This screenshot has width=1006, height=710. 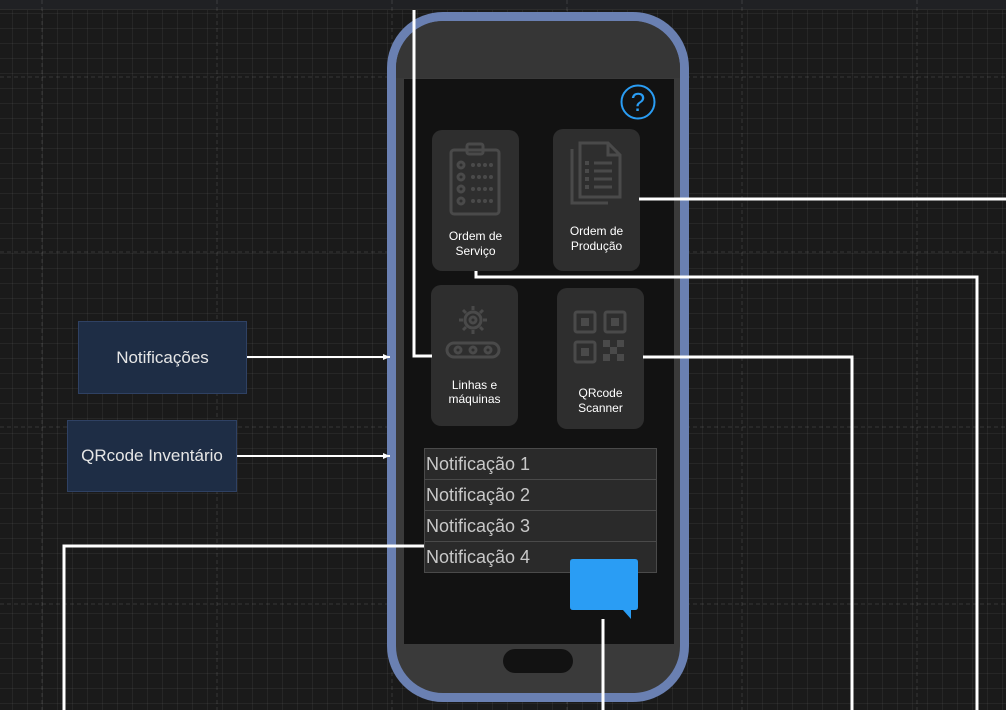 What do you see at coordinates (474, 385) in the screenshot?
I see `tile-linhas-maquinas-label-1: Linhas e` at bounding box center [474, 385].